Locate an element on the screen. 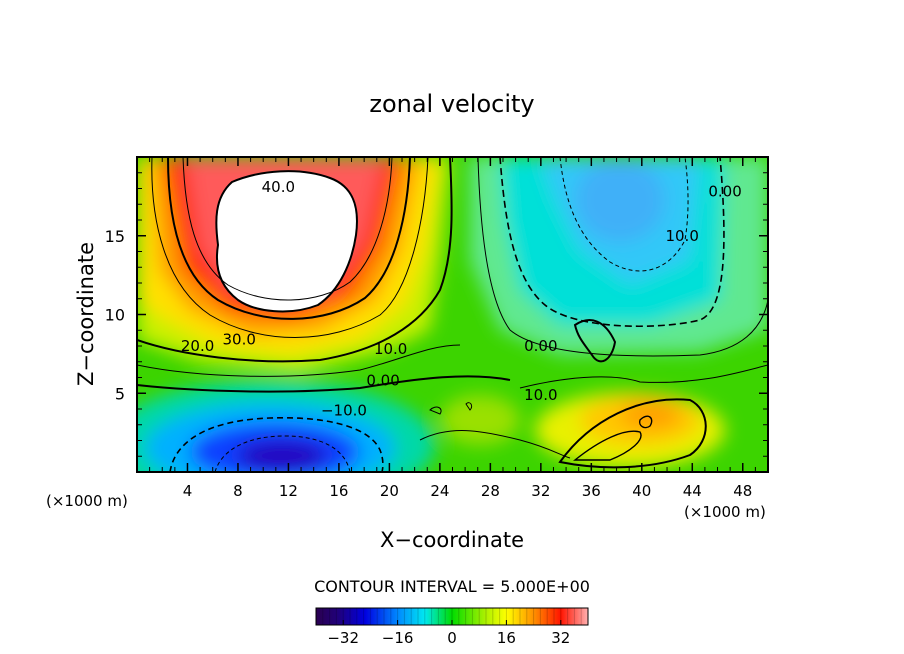 The width and height of the screenshot is (904, 654). contour-label: −10.0 is located at coordinates (344, 411).